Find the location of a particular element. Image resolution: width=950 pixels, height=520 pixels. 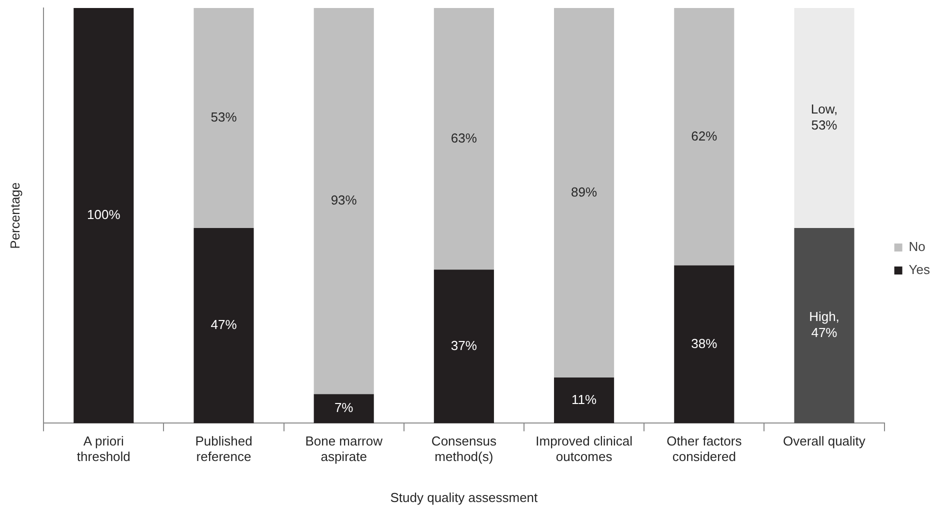

x-tick-label: Published reference is located at coordinates (223, 449).